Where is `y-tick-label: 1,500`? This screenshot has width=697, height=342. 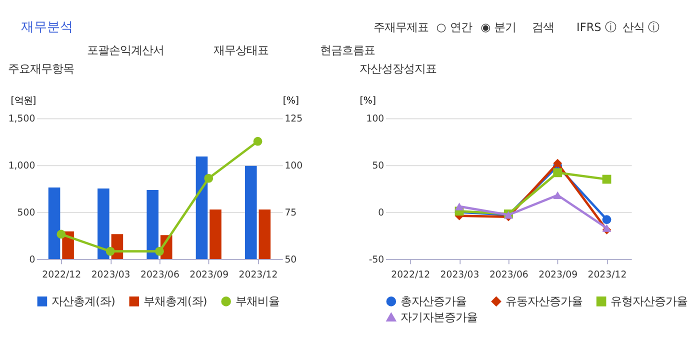
y-tick-label: 1,500 is located at coordinates (22, 119).